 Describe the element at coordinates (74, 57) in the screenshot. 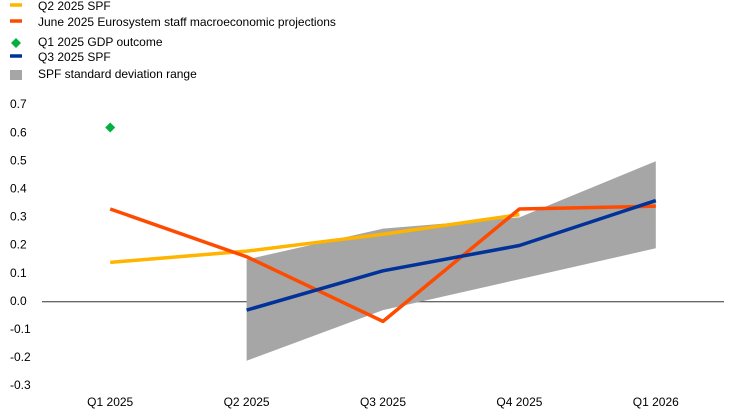

I see `legend-label: Q3 2025 SPF` at that location.